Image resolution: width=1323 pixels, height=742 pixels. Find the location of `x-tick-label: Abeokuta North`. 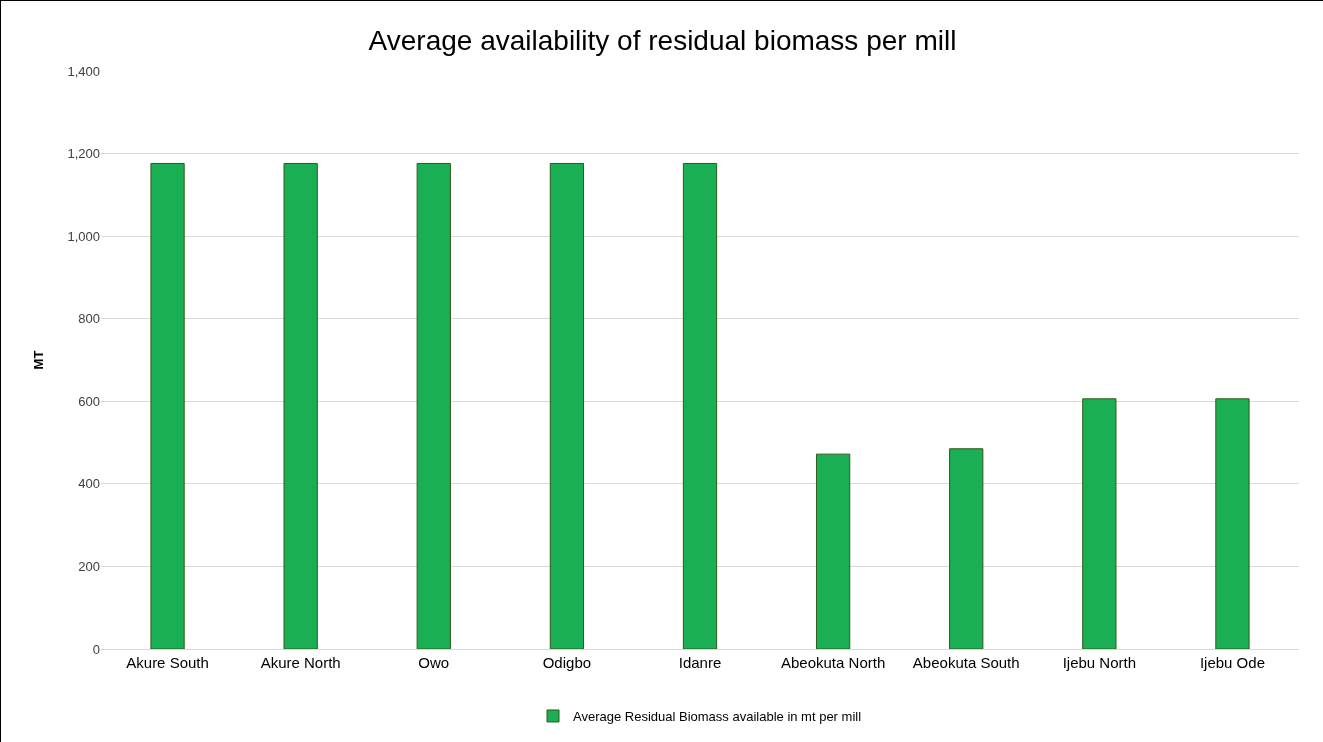

x-tick-label: Abeokuta North is located at coordinates (833, 662).